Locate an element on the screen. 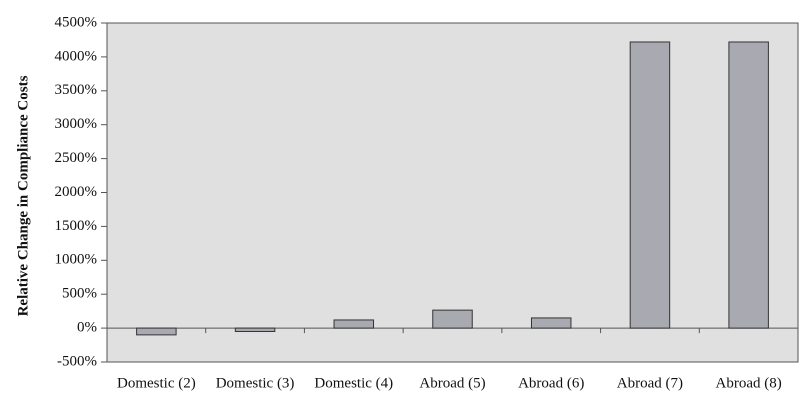 The width and height of the screenshot is (800, 402). y-tick-label: -500% is located at coordinates (77, 361).